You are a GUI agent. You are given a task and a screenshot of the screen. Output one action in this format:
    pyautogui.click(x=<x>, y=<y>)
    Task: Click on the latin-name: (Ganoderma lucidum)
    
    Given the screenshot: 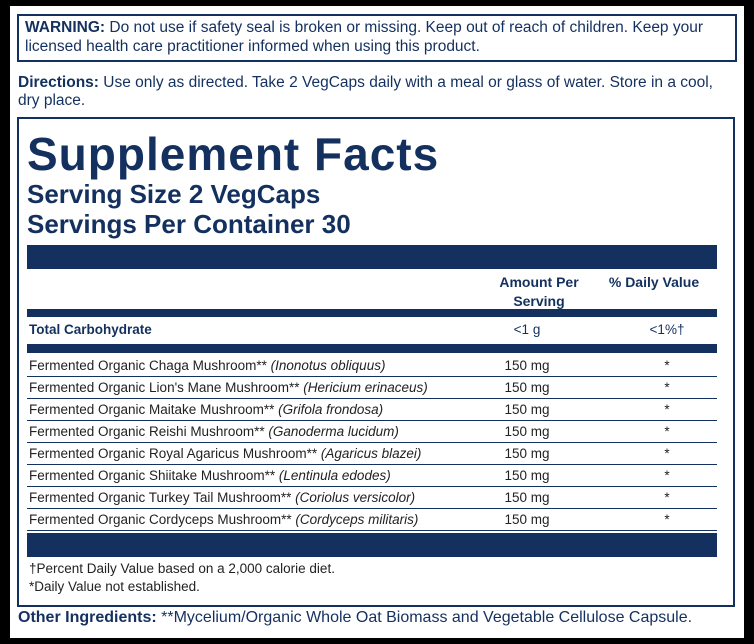 What is the action you would take?
    pyautogui.click(x=333, y=431)
    